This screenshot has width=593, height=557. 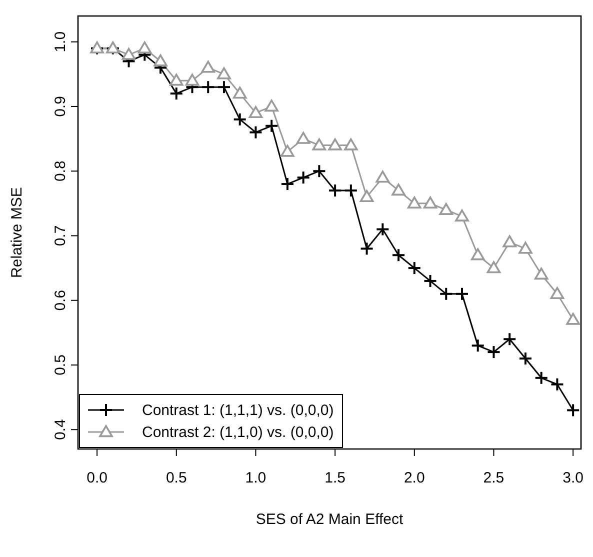 I want to click on y-tick-label: 0.8, so click(x=60, y=171).